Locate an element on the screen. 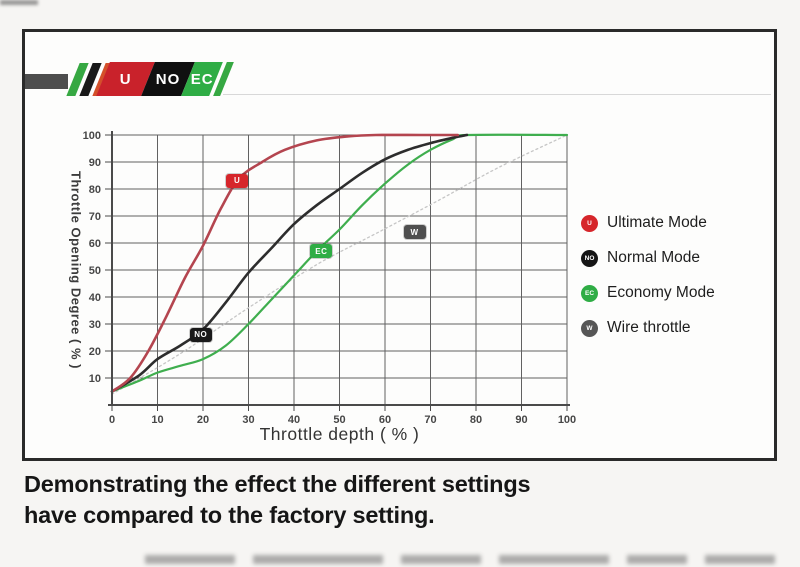  legend-dot-economy-letter: EC is located at coordinates (589, 293).